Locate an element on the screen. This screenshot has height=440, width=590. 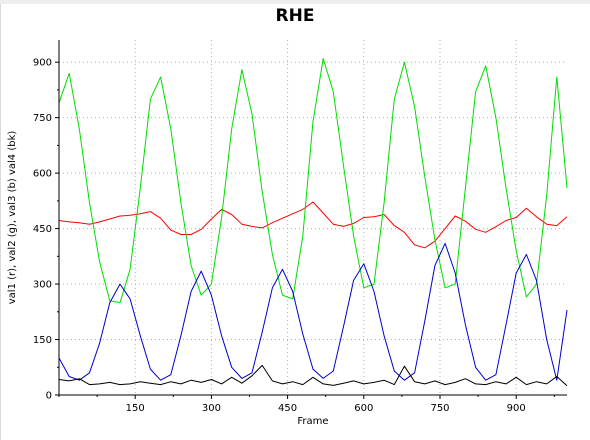
y-tick-label: 300 is located at coordinates (42, 285).